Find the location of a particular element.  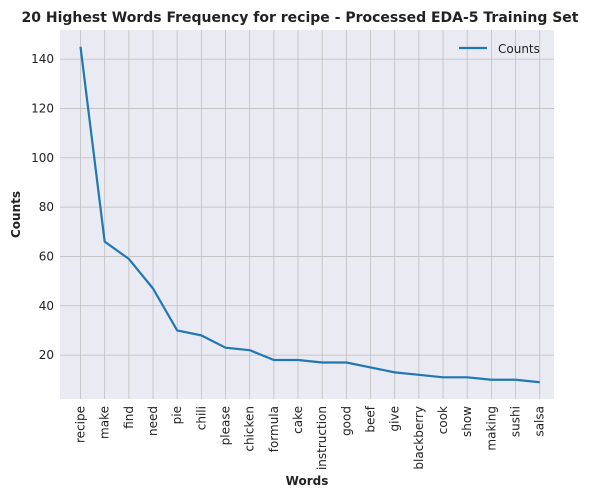

y-tick-label: 100 is located at coordinates (42, 158).